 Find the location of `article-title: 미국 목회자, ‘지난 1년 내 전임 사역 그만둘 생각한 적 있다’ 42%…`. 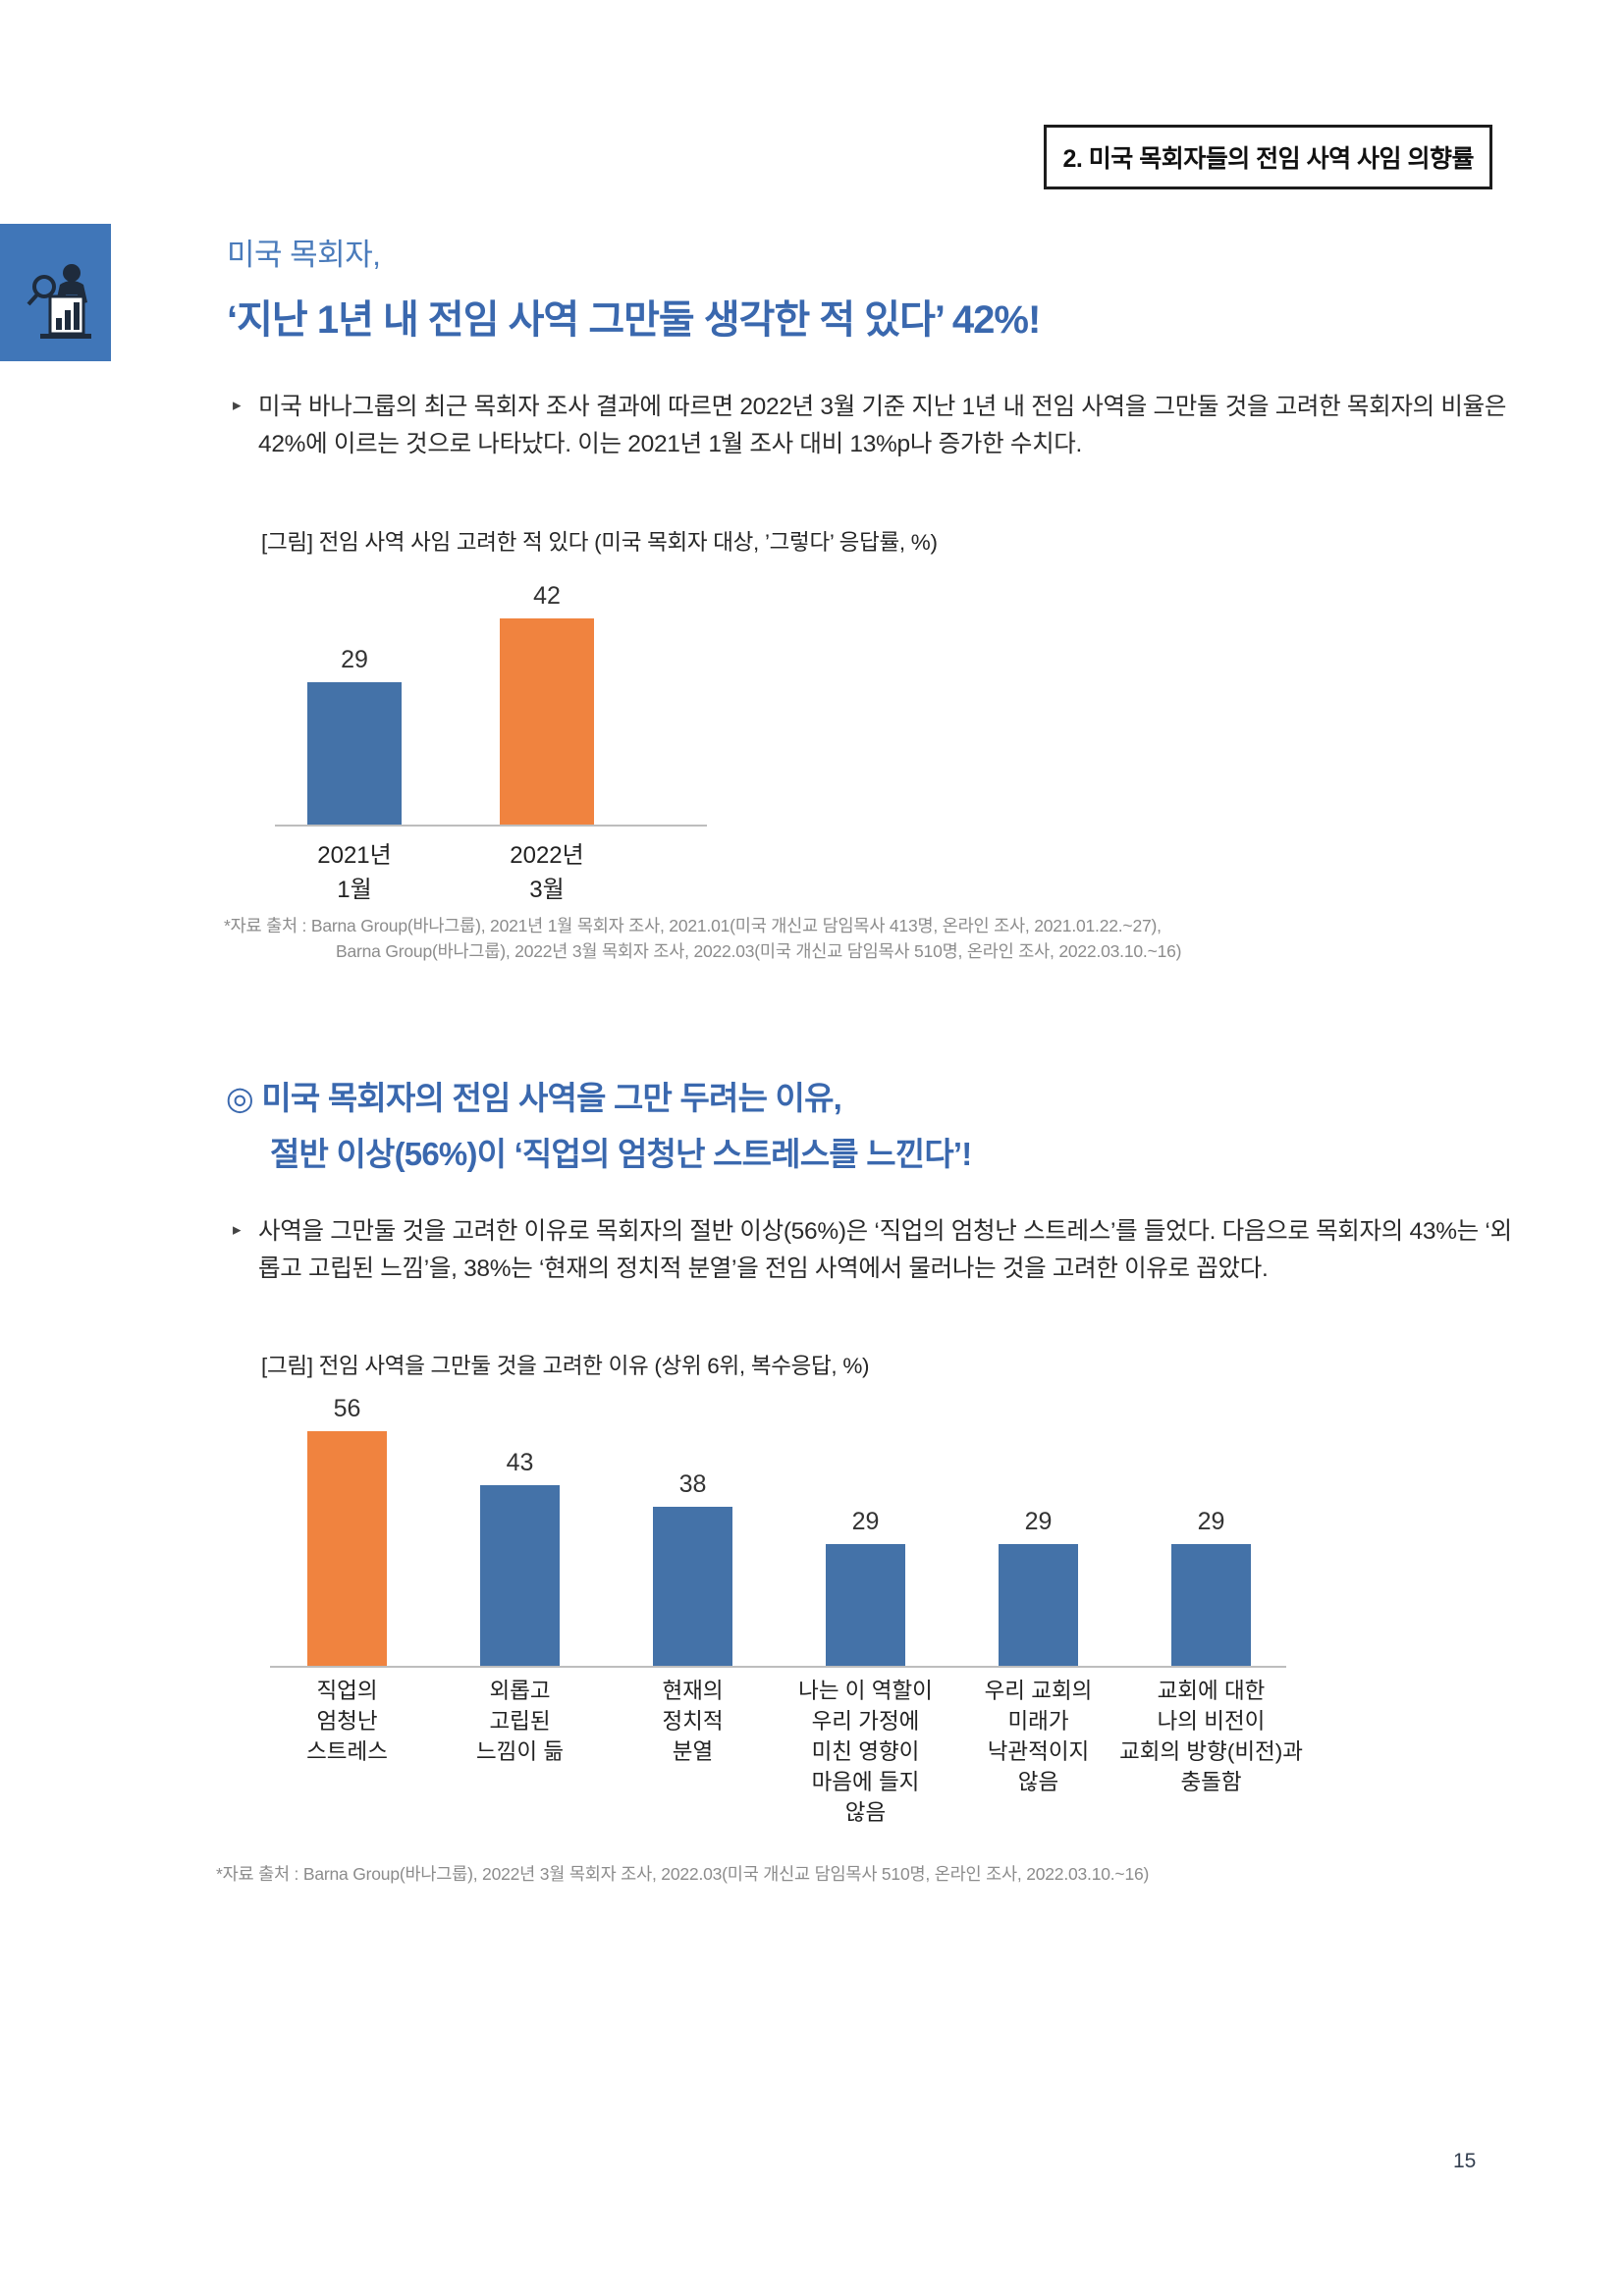

article-title: 미국 목회자, ‘지난 1년 내 전임 사역 그만둘 생각한 적 있다’ 42%… is located at coordinates (634, 287).